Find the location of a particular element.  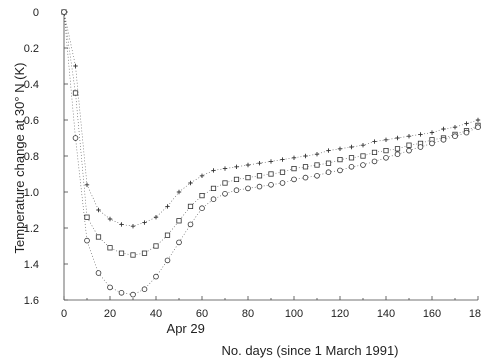

x-tick-label-0: 0 is located at coordinates (64, 314).